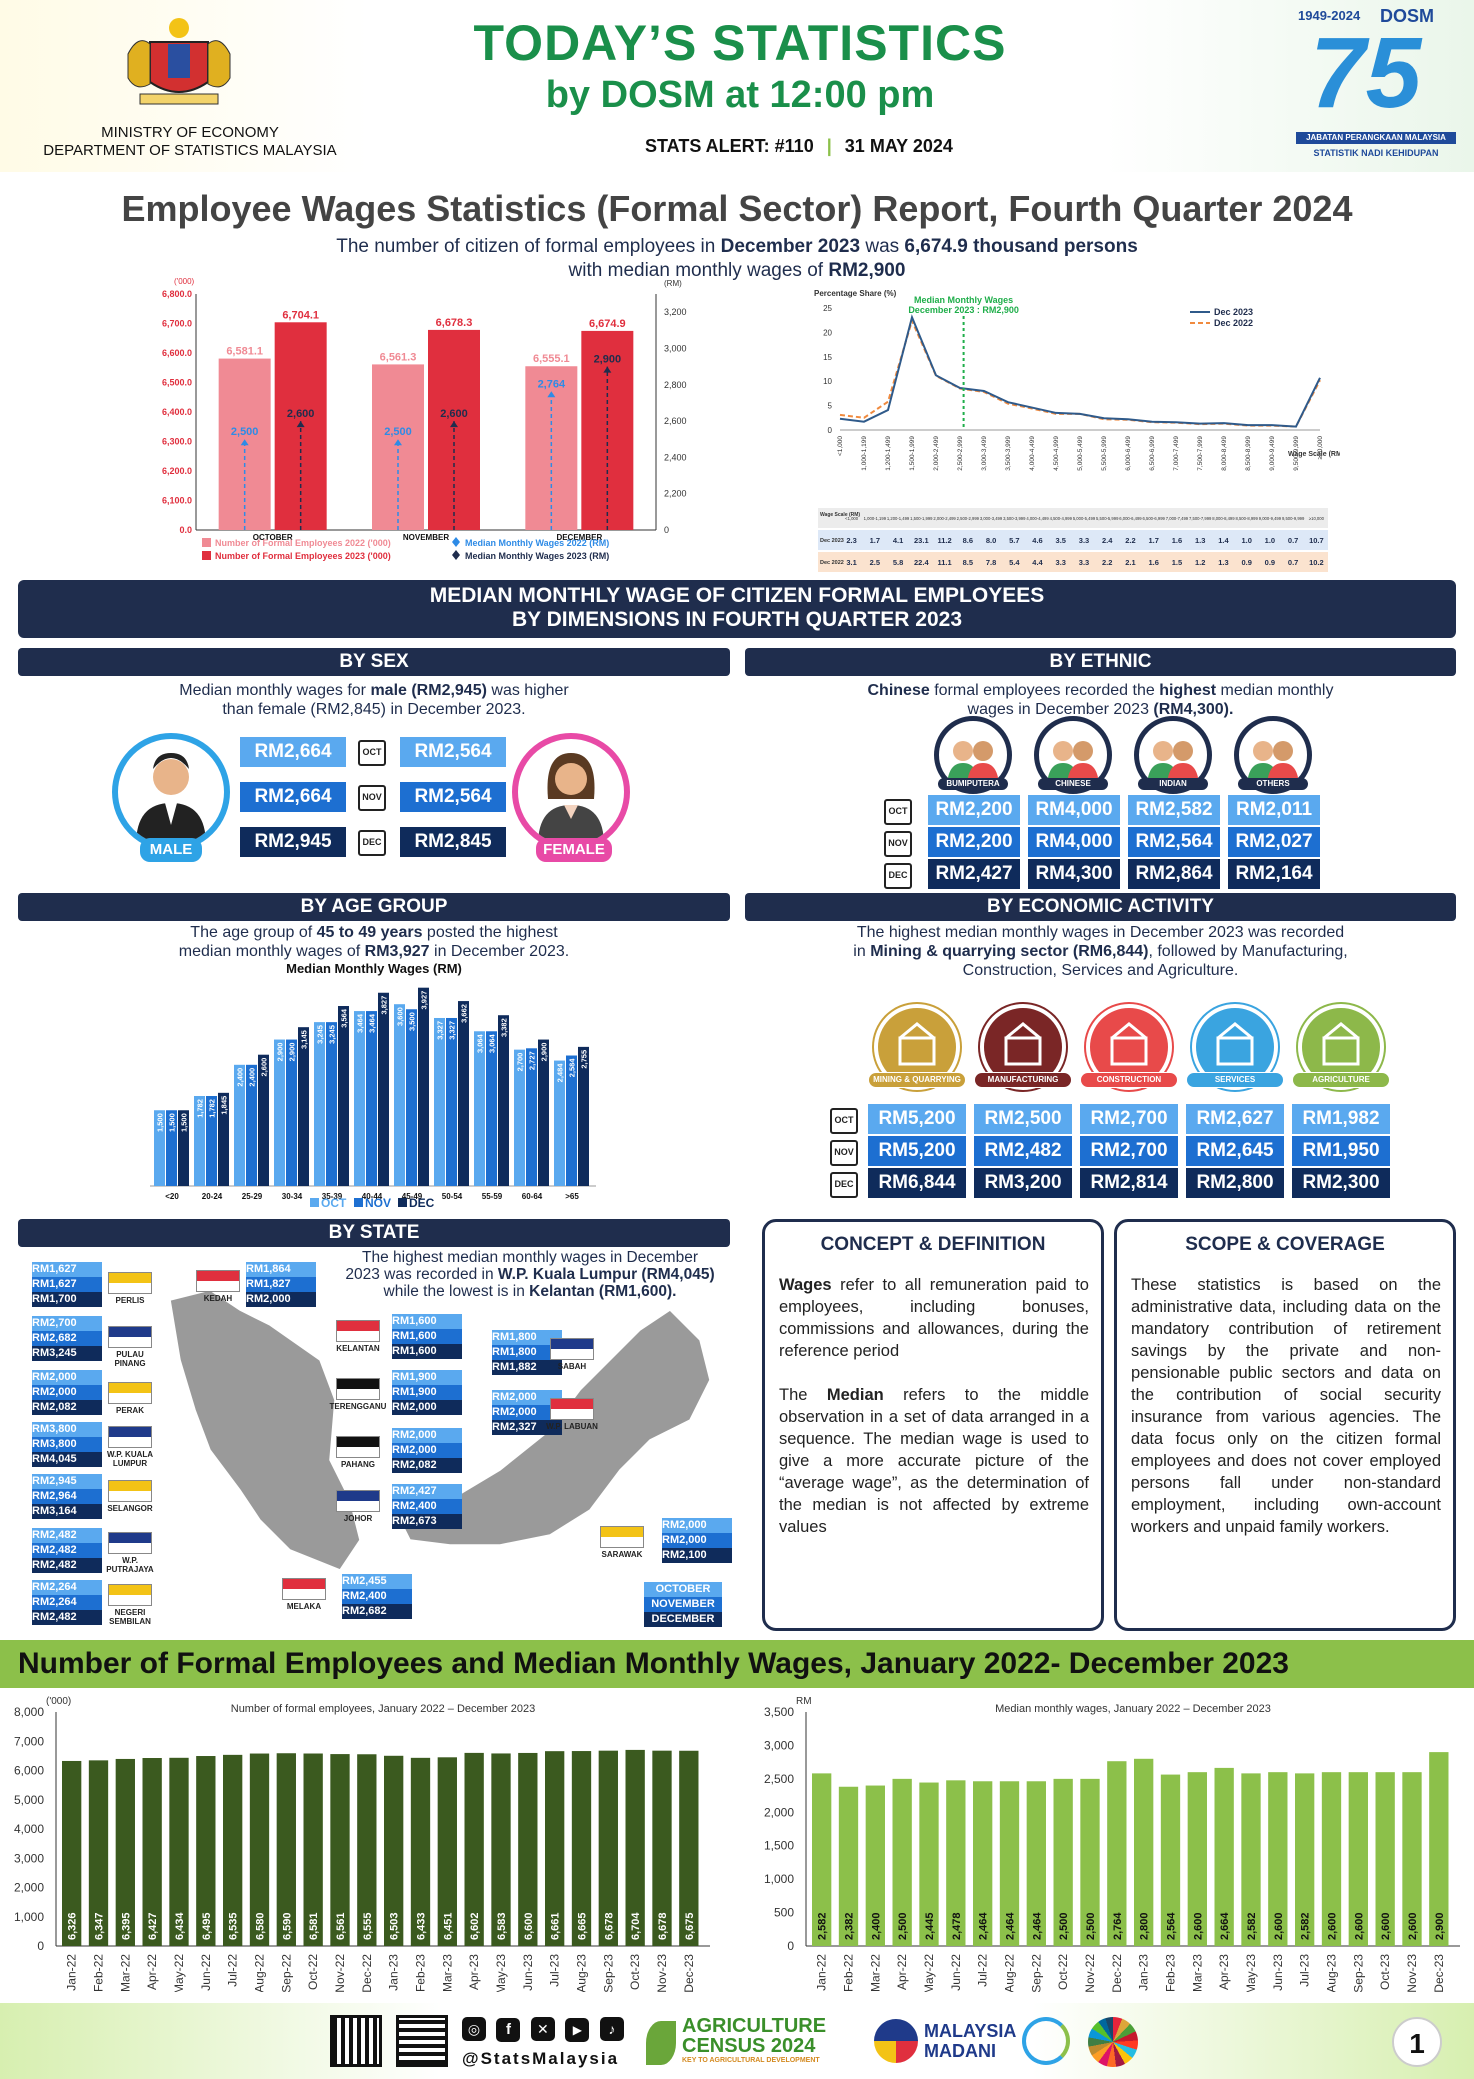  Describe the element at coordinates (508, 2030) in the screenshot. I see `facebook-icon: f` at that location.